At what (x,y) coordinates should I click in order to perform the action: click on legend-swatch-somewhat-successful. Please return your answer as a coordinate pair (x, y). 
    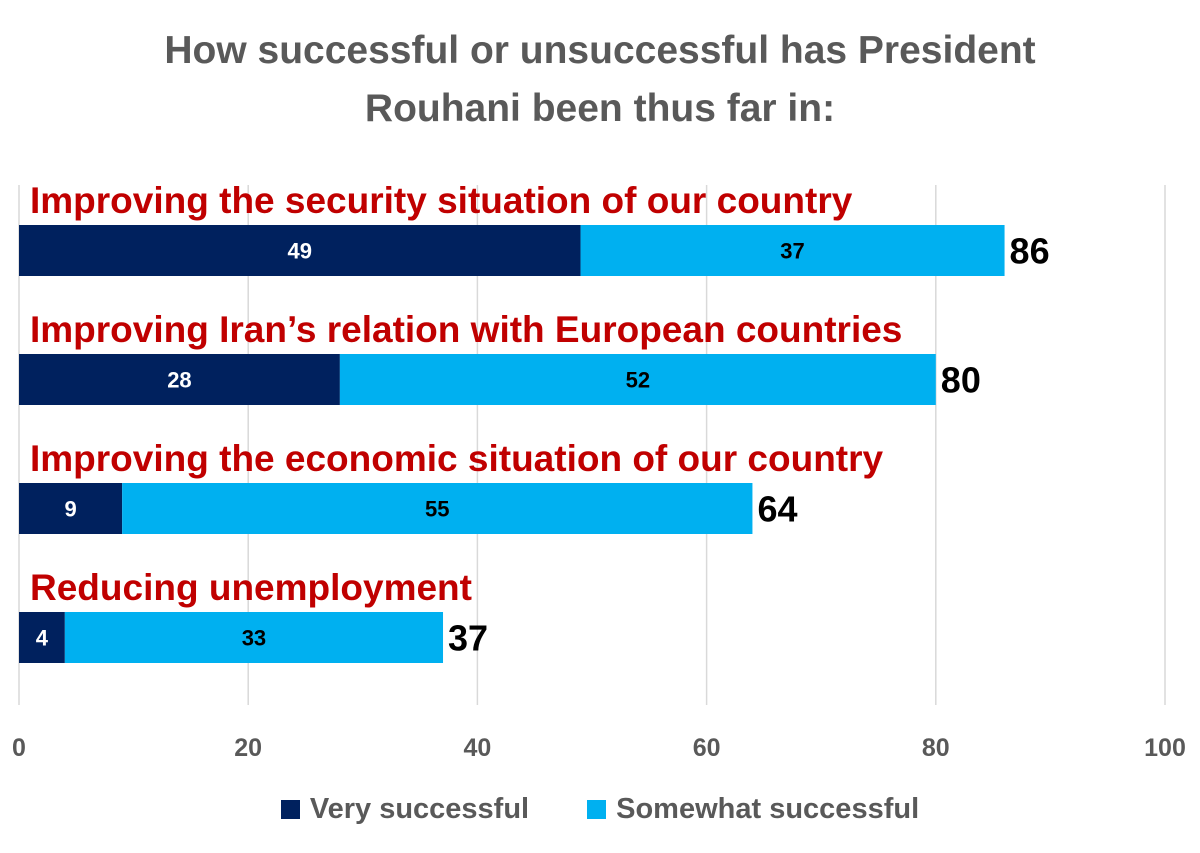
    Looking at the image, I should click on (597, 809).